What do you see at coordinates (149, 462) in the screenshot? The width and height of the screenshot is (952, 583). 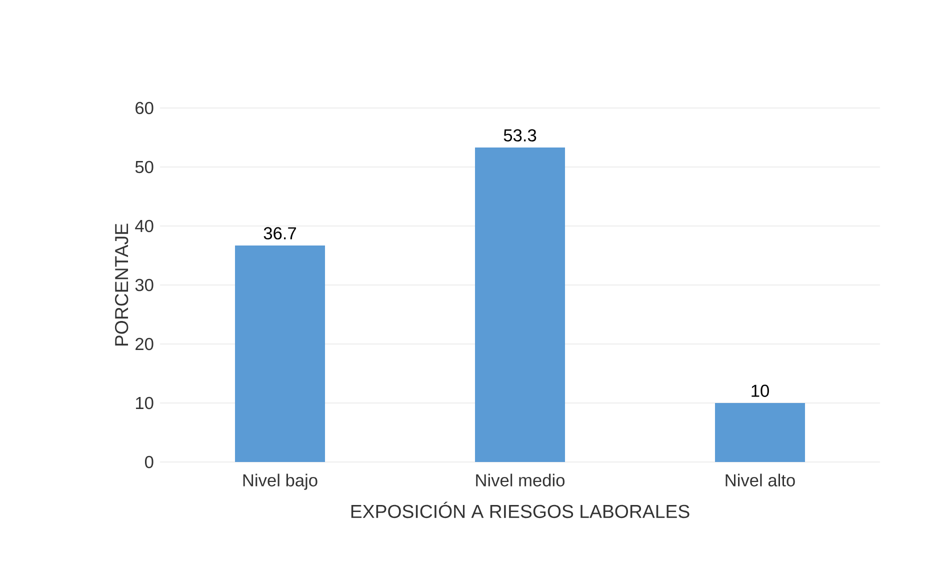 I see `y-tick-label: 0` at bounding box center [149, 462].